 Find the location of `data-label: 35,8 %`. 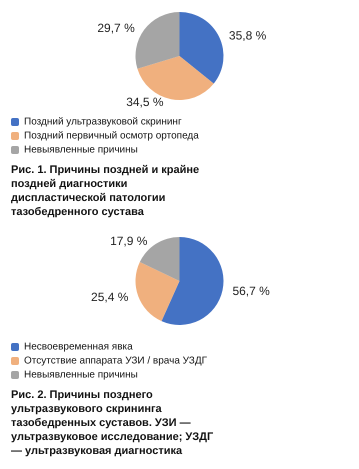

data-label: 35,8 % is located at coordinates (247, 35).